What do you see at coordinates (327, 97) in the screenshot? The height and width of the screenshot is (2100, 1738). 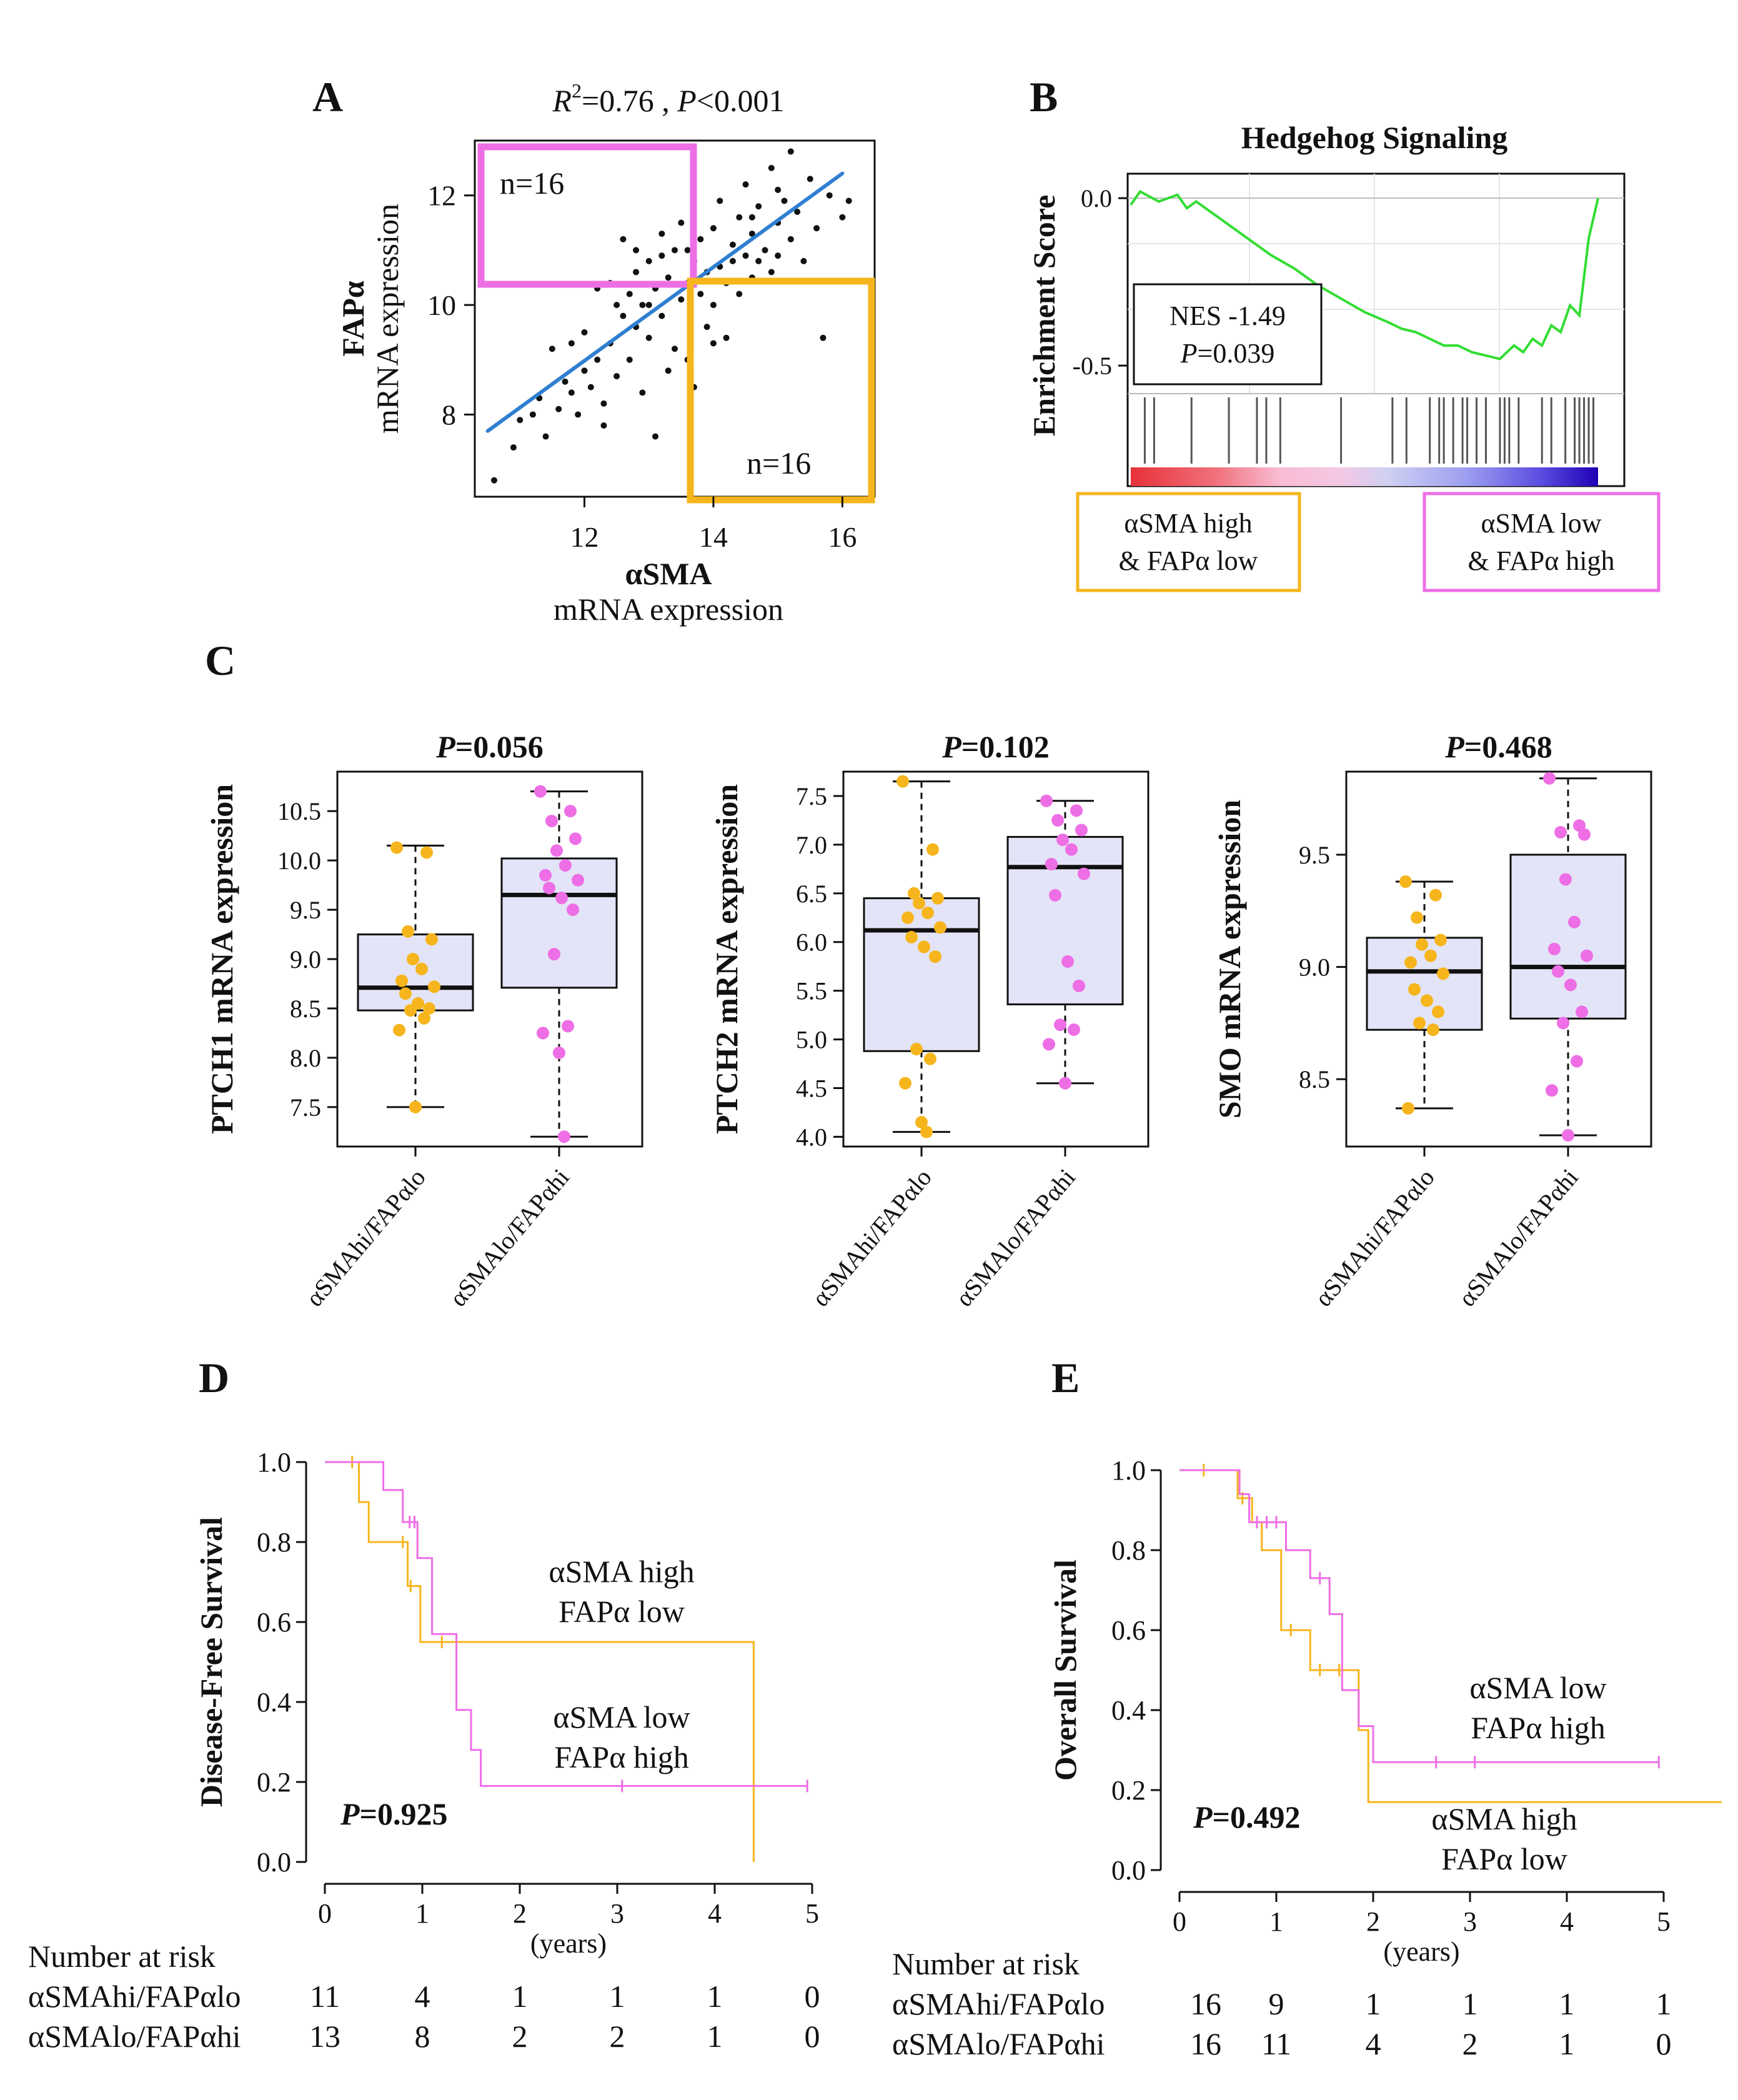 I see `panel-label-a: A` at bounding box center [327, 97].